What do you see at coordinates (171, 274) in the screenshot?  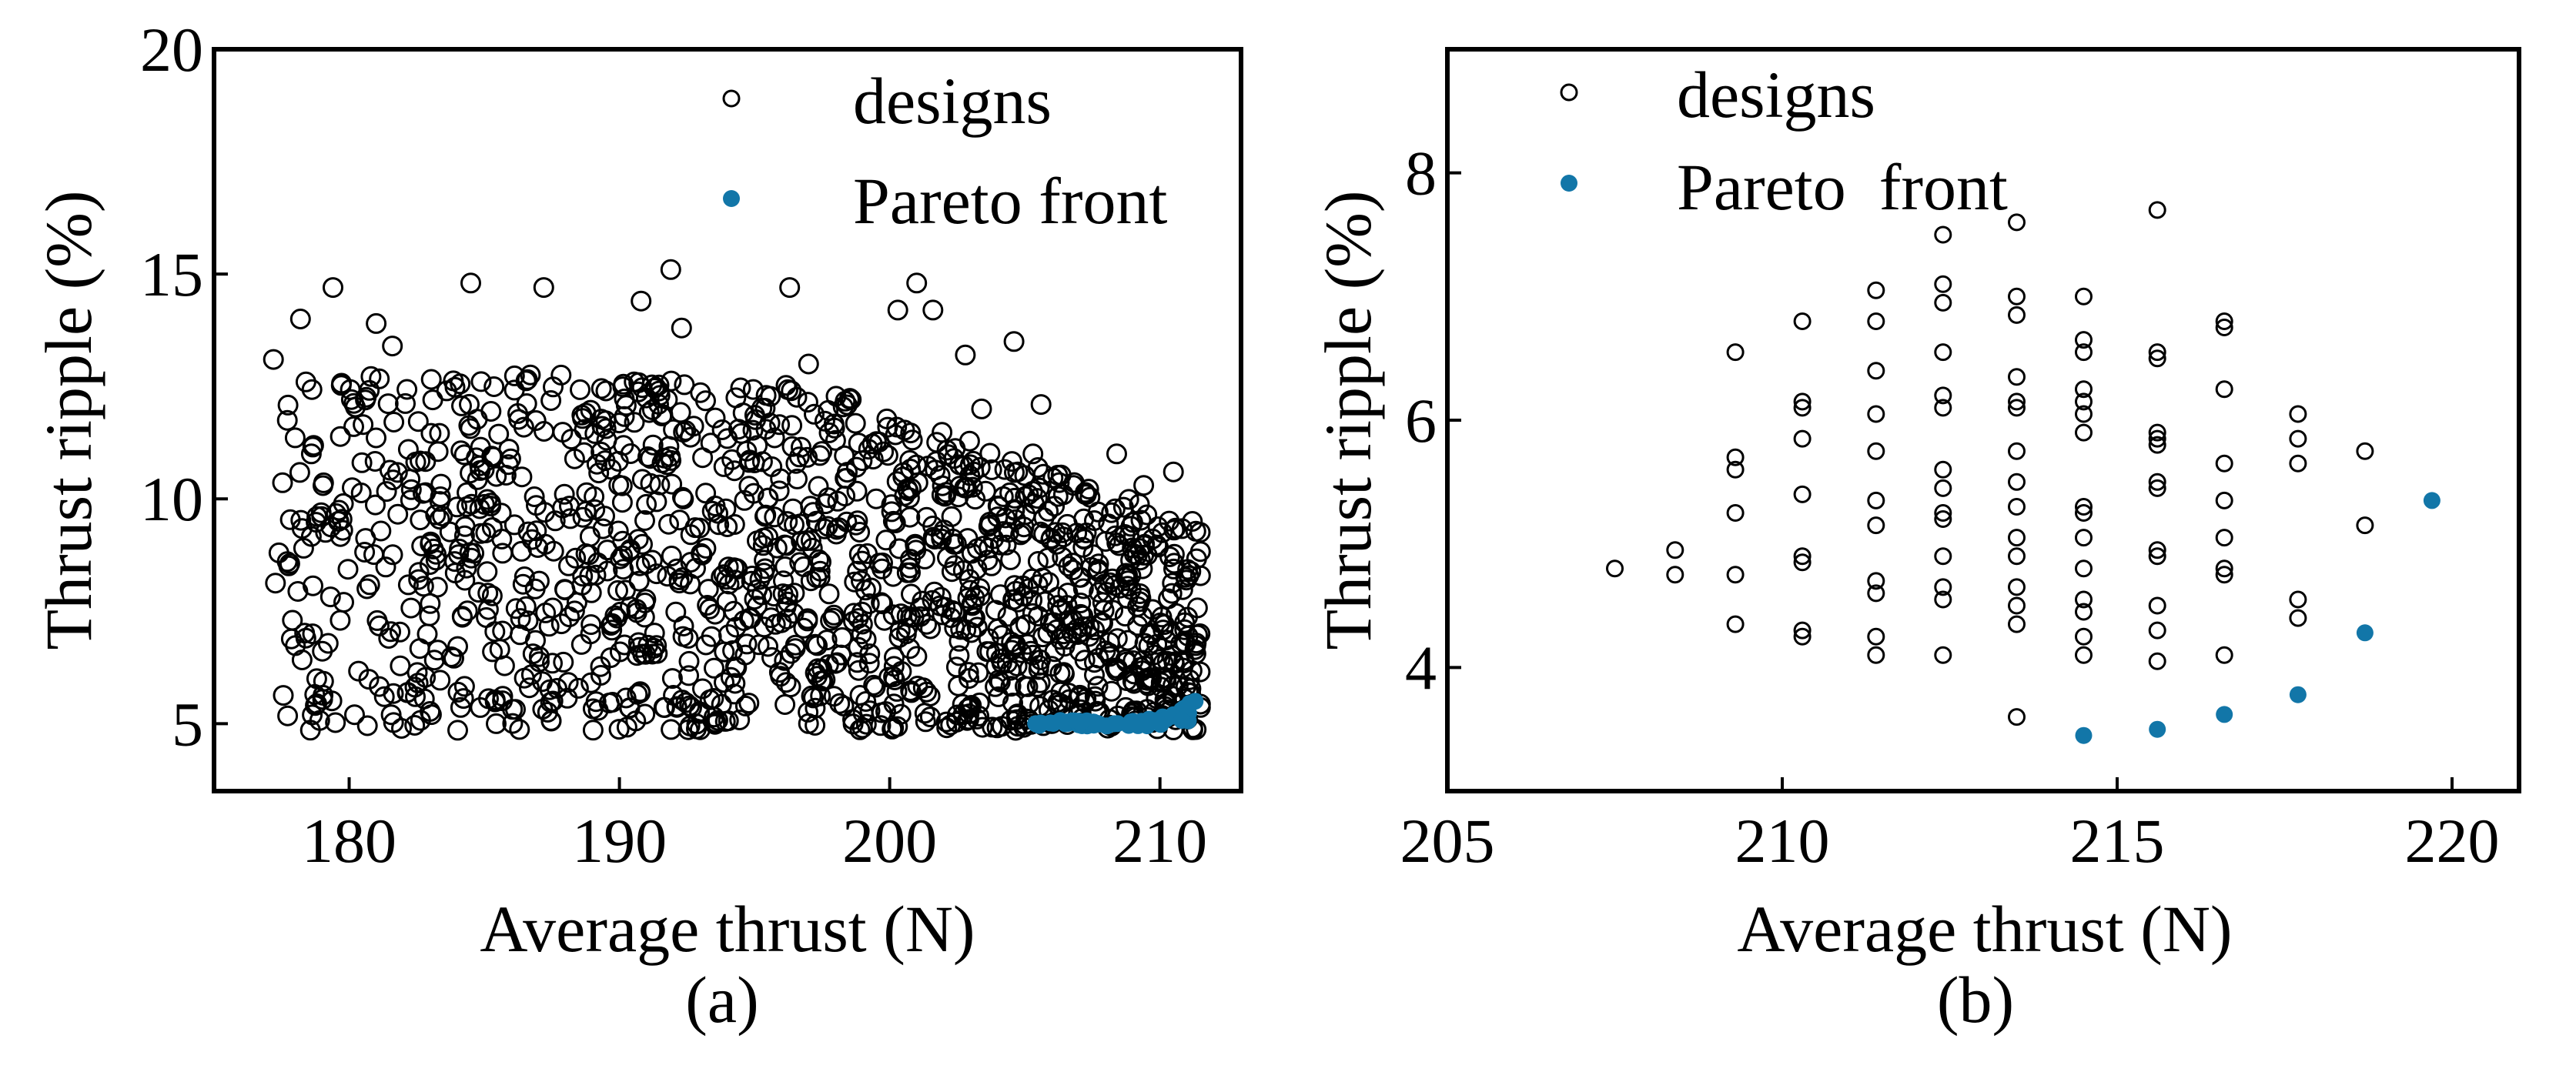 I see `panel-a-y-tick-label: 15` at bounding box center [171, 274].